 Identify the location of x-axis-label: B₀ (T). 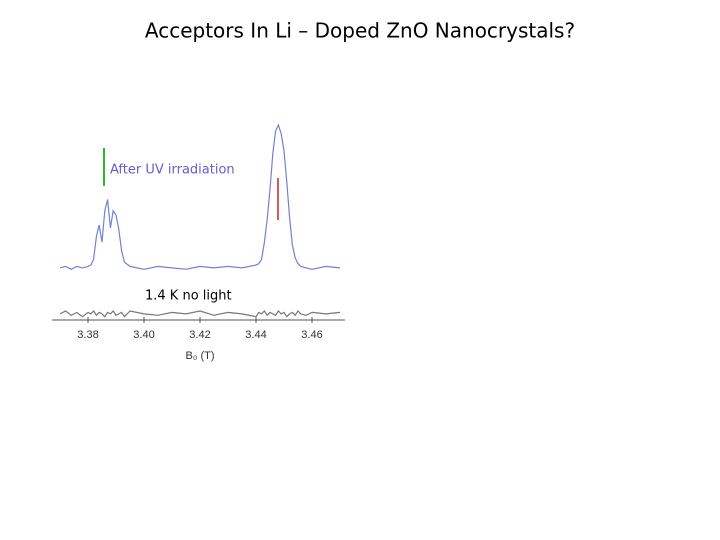
(199, 356).